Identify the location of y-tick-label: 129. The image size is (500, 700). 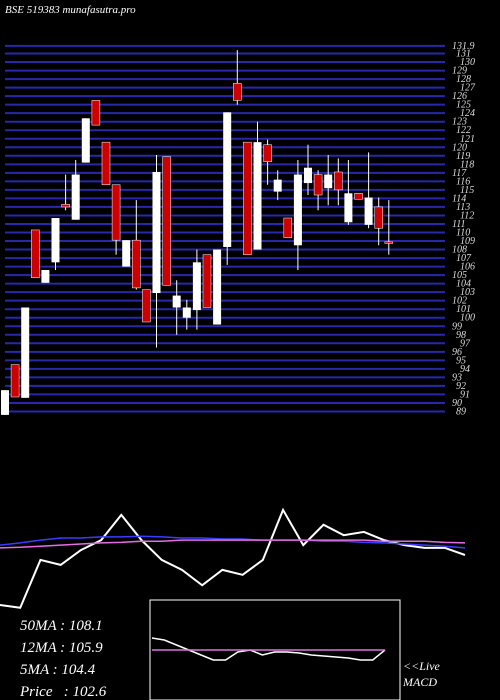
(459, 71).